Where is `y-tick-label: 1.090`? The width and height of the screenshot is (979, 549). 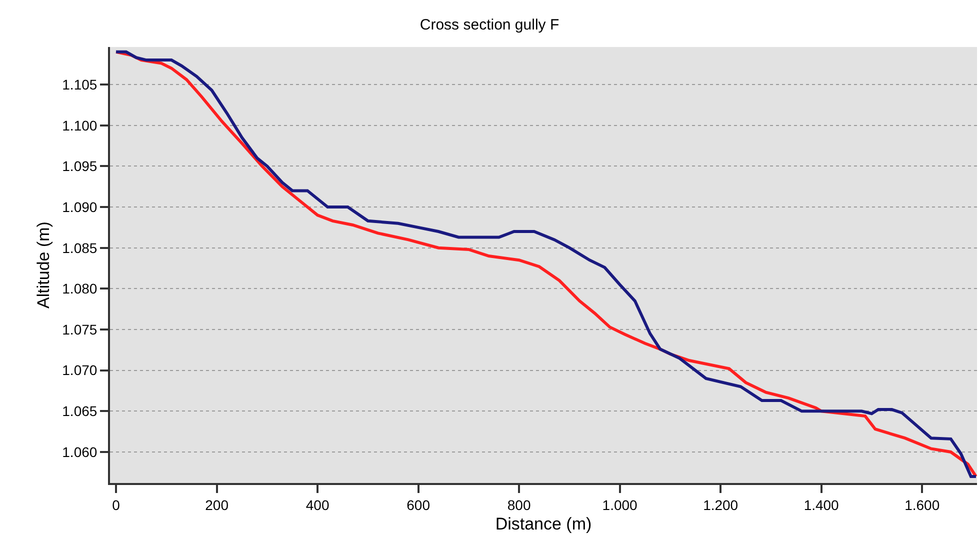
y-tick-label: 1.090 is located at coordinates (80, 206).